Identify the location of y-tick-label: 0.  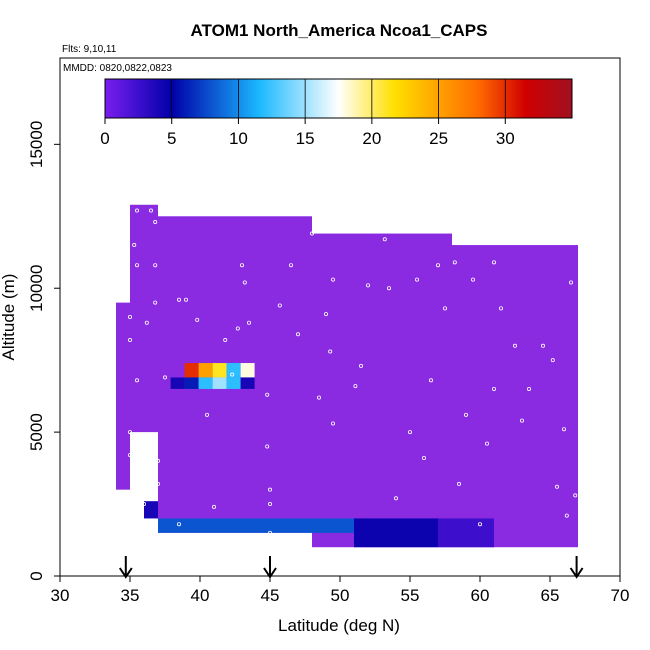
(36, 575).